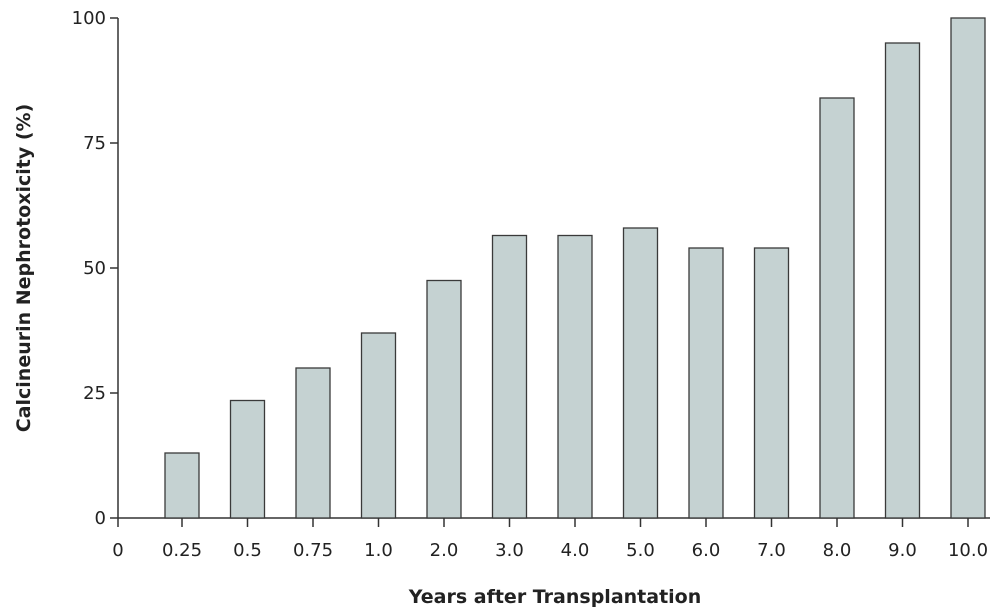 The width and height of the screenshot is (991, 613). What do you see at coordinates (89, 18) in the screenshot?
I see `y-tick-label: 100` at bounding box center [89, 18].